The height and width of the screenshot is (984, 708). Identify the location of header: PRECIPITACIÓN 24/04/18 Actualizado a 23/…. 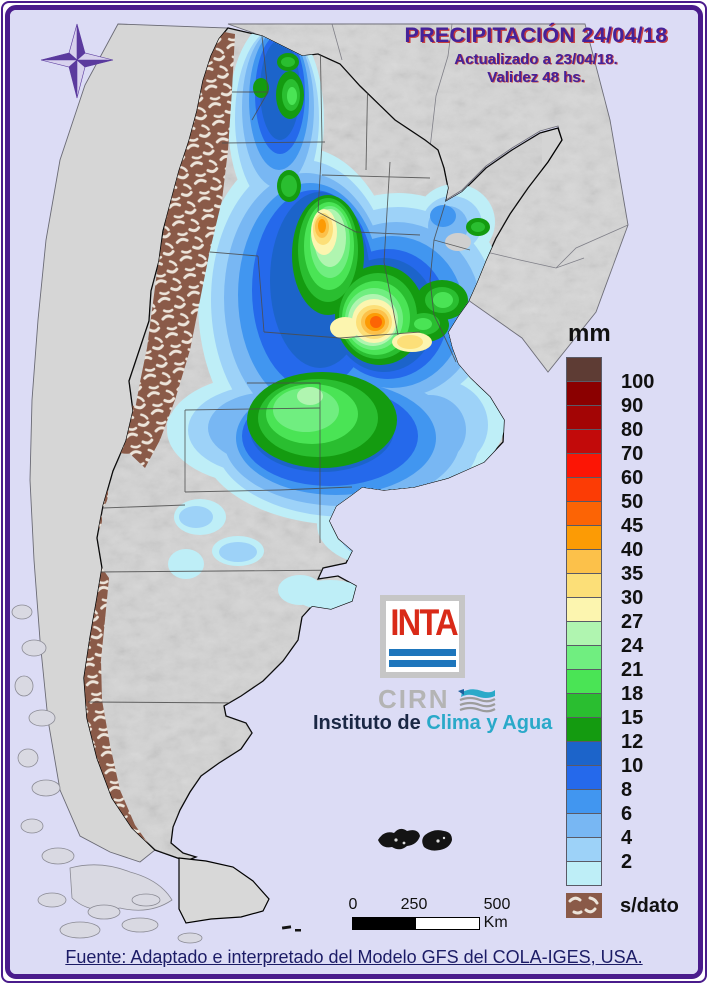
(536, 54).